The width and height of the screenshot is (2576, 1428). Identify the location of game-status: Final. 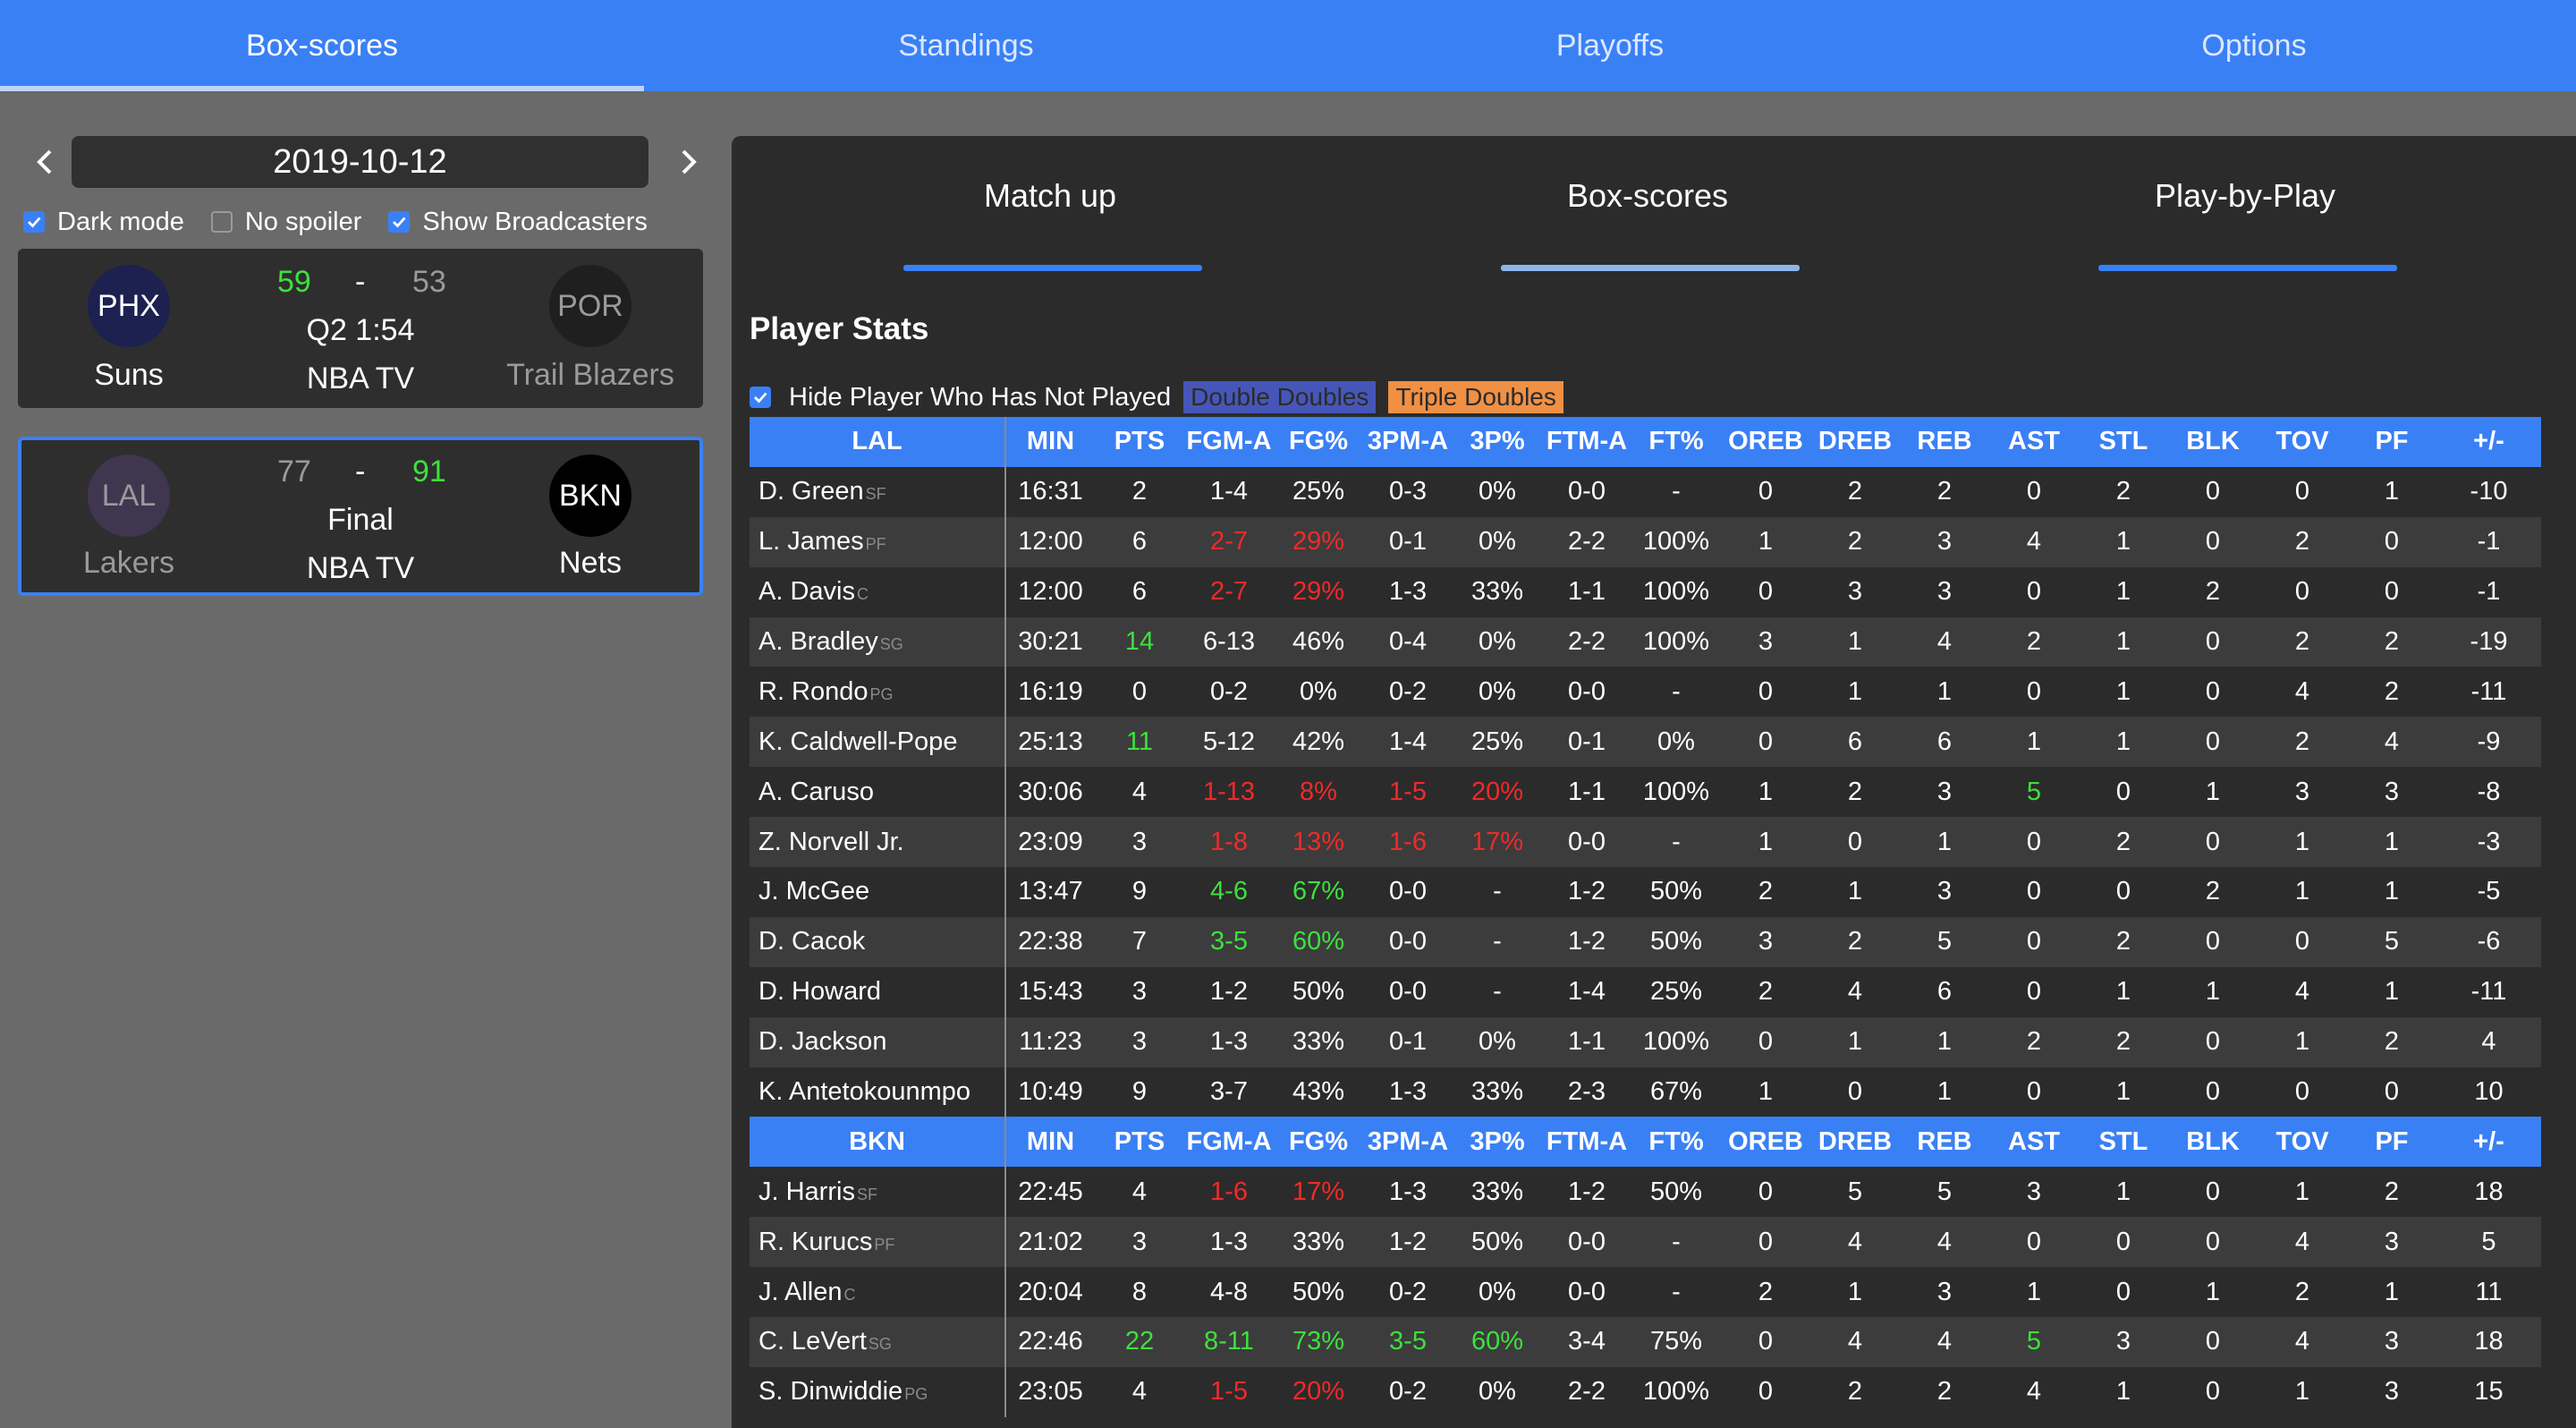
(360, 520).